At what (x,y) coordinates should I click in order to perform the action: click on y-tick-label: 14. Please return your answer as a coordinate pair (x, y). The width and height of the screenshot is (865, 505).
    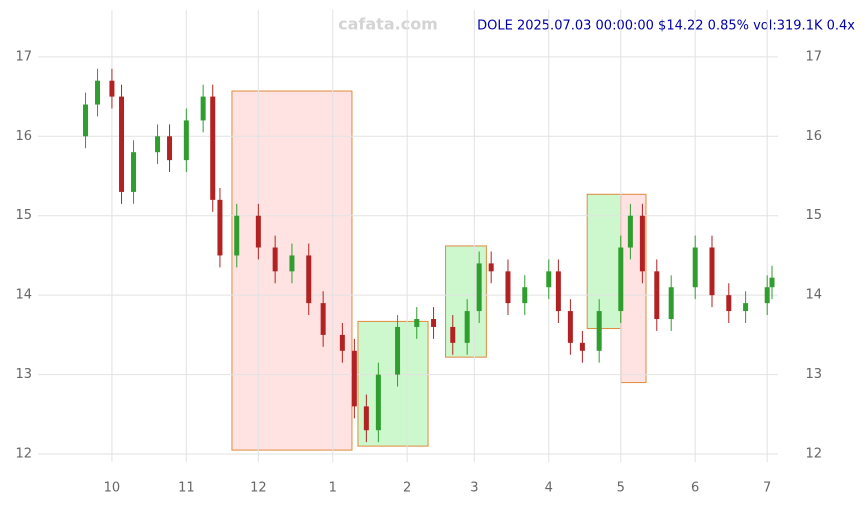
    Looking at the image, I should click on (23, 295).